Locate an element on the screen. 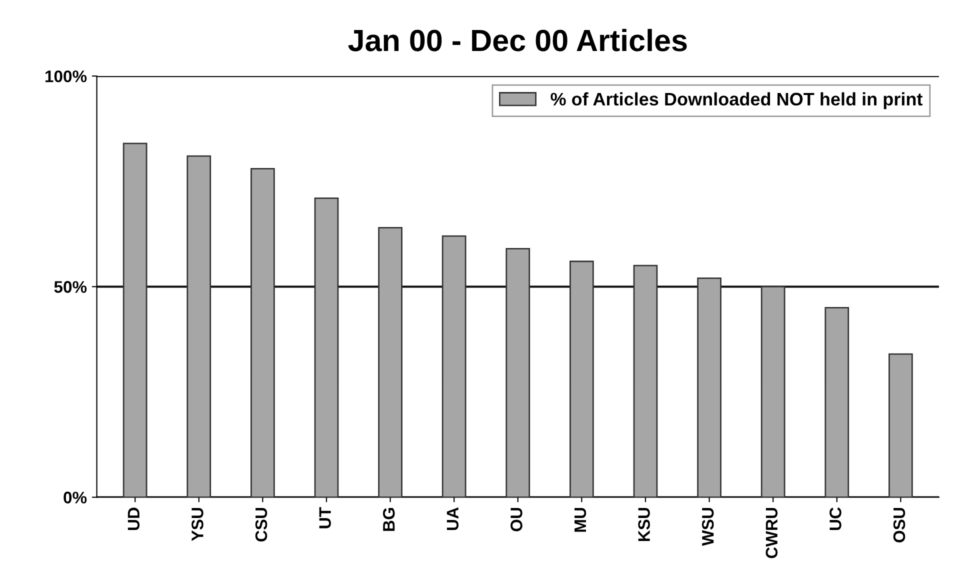 Image resolution: width=968 pixels, height=585 pixels. y-tick-label: 100% is located at coordinates (66, 76).